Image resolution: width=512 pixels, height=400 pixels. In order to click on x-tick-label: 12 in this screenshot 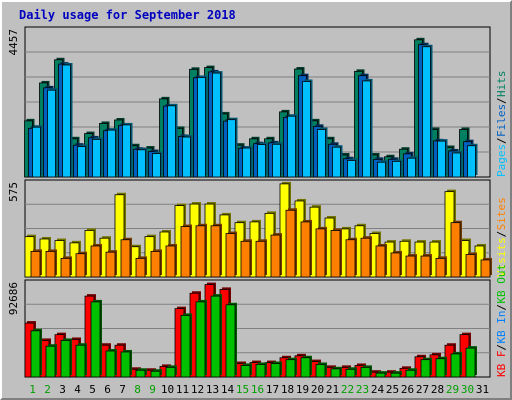, I will do `click(197, 389)`.